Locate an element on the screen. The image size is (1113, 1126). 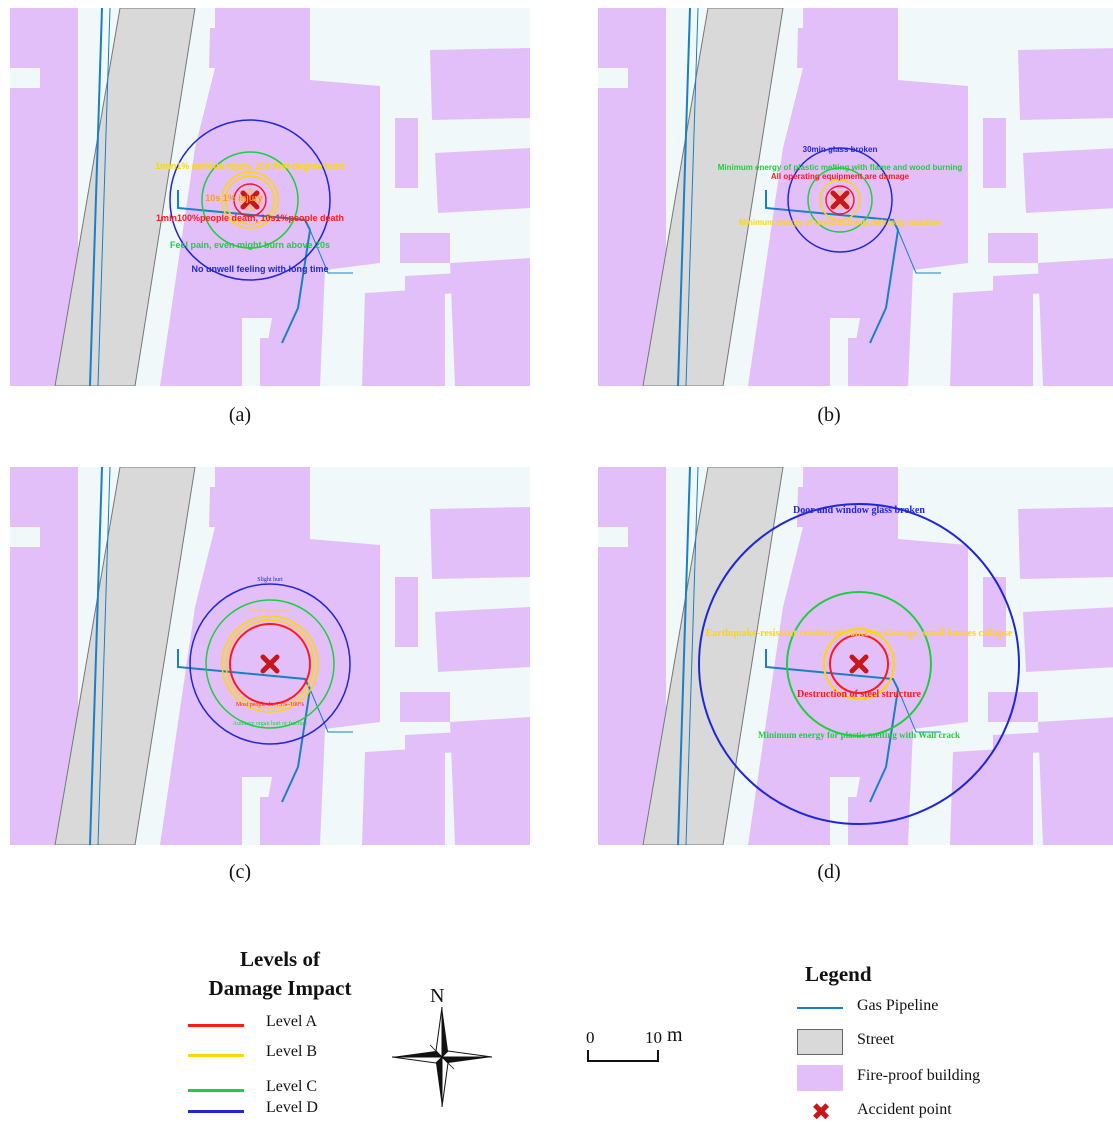
legend-item-gas-pipeline: Gas Pipeline is located at coordinates (910, 1008).